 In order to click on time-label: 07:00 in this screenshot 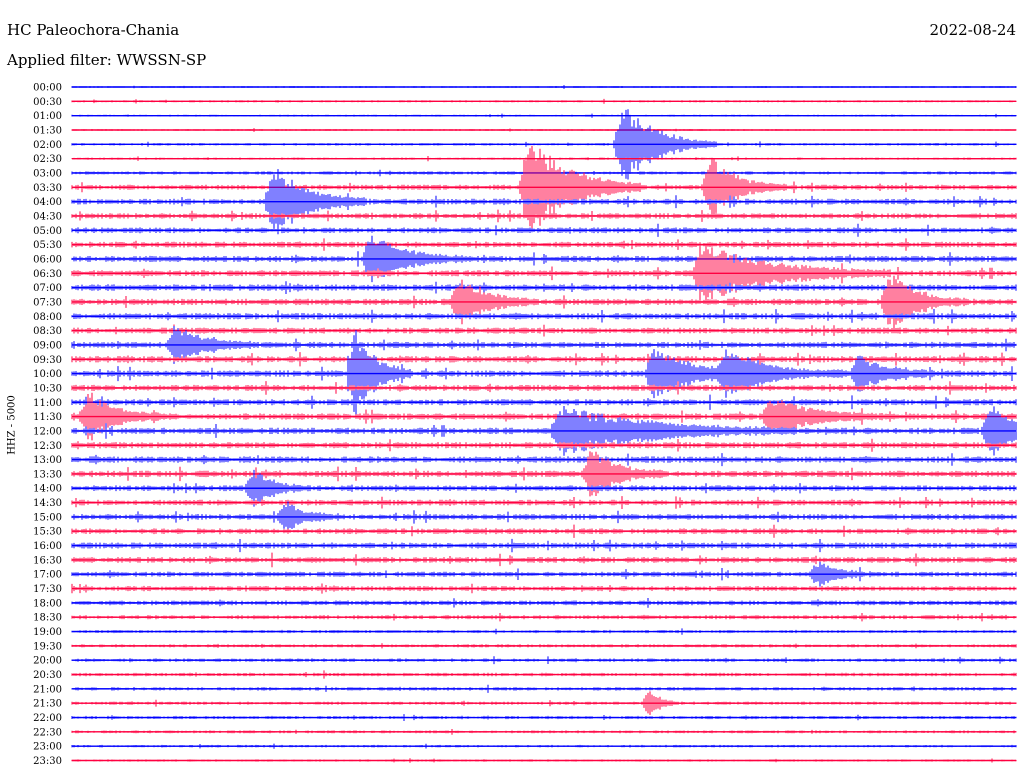, I will do `click(47, 288)`.